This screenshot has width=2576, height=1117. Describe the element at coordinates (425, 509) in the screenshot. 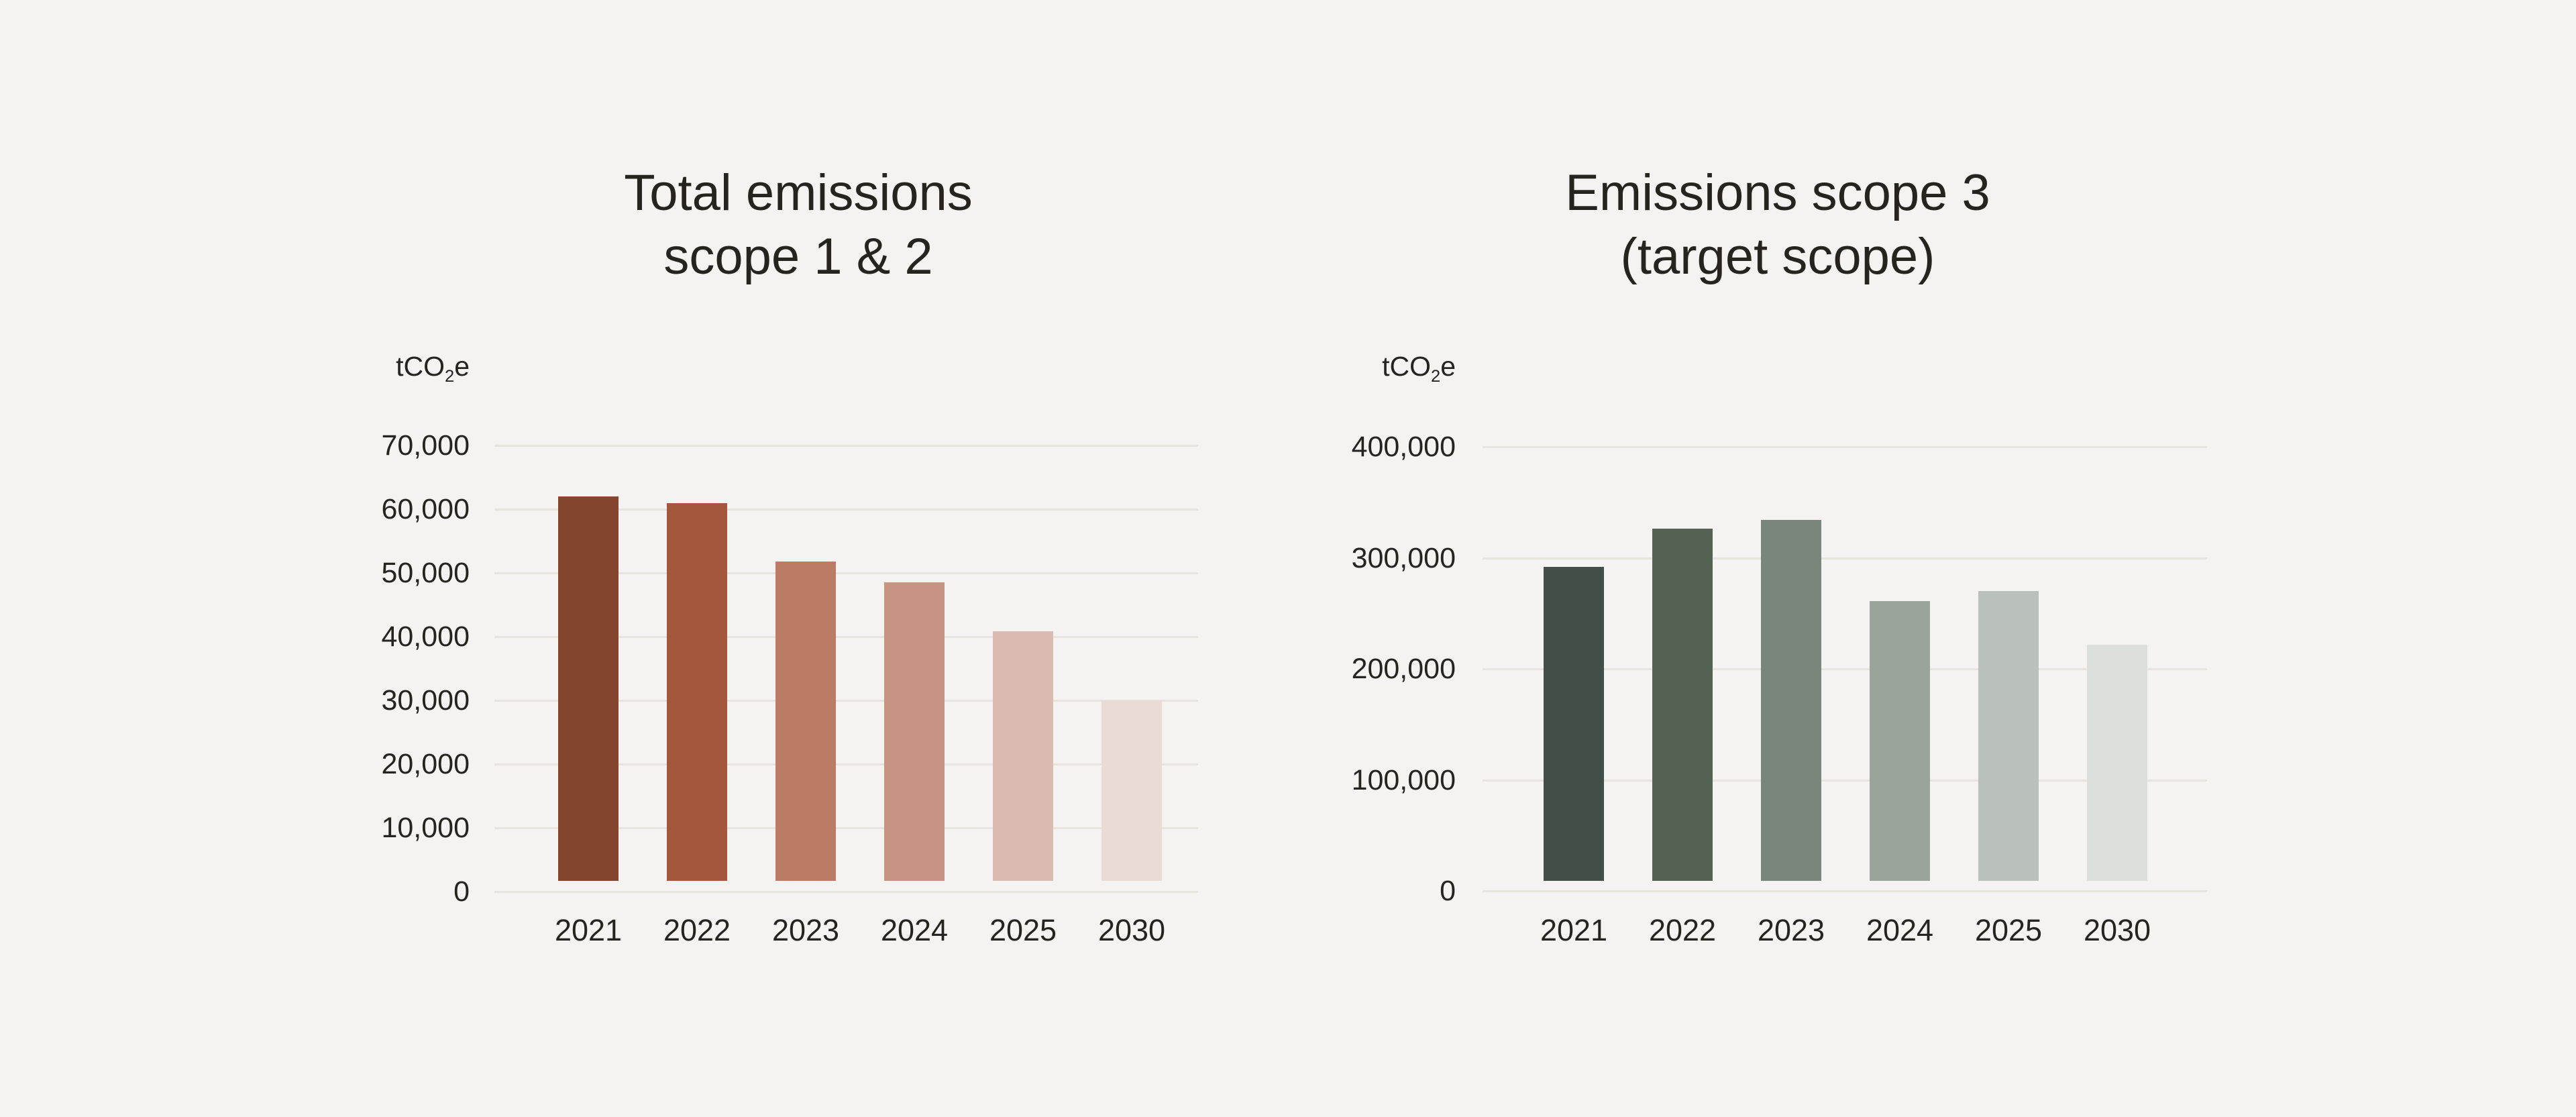

I see `y-tick-60000: 60,000` at that location.